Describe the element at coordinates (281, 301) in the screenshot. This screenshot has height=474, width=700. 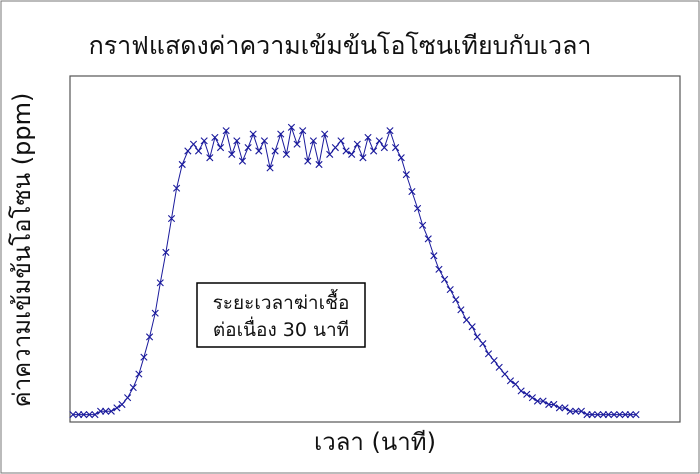
I see `annotation-line-1: ระยะเวลาฆ่าเชื้อ` at that location.